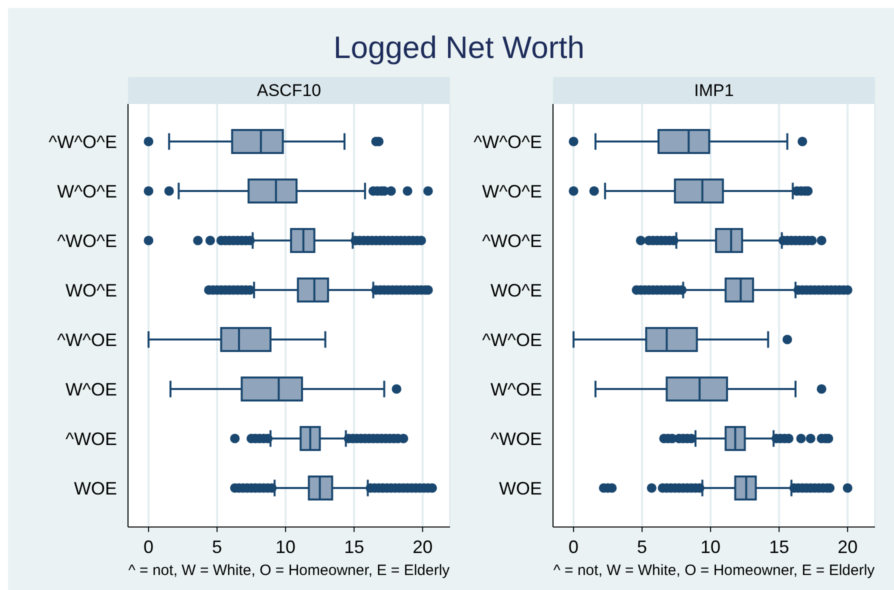 Image resolution: width=894 pixels, height=590 pixels. Describe the element at coordinates (289, 90) in the screenshot. I see `chart-title: ASCF10` at that location.